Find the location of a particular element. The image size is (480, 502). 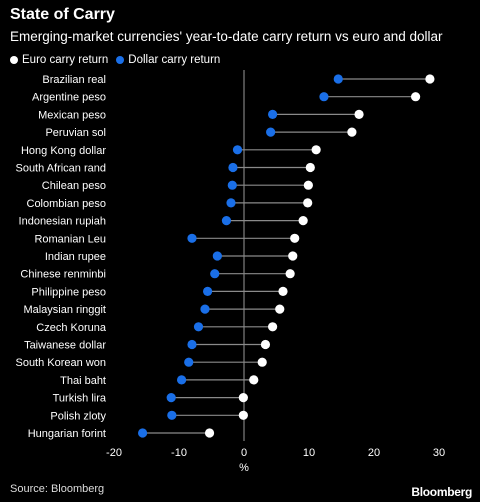

chart-row: Thai baht is located at coordinates (159, 381).